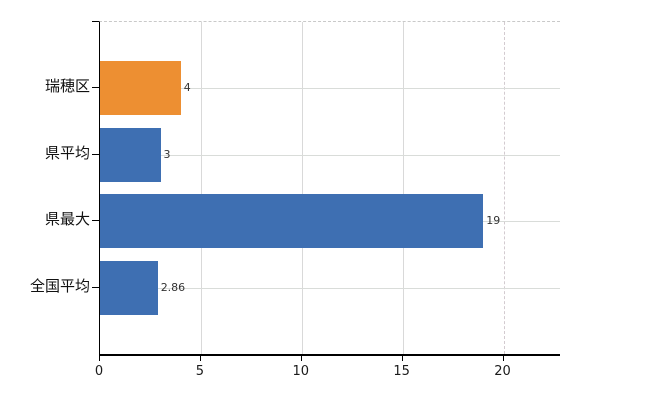 This screenshot has height=400, width=650. What do you see at coordinates (167, 154) in the screenshot?
I see `bar-value-label: 3` at bounding box center [167, 154].